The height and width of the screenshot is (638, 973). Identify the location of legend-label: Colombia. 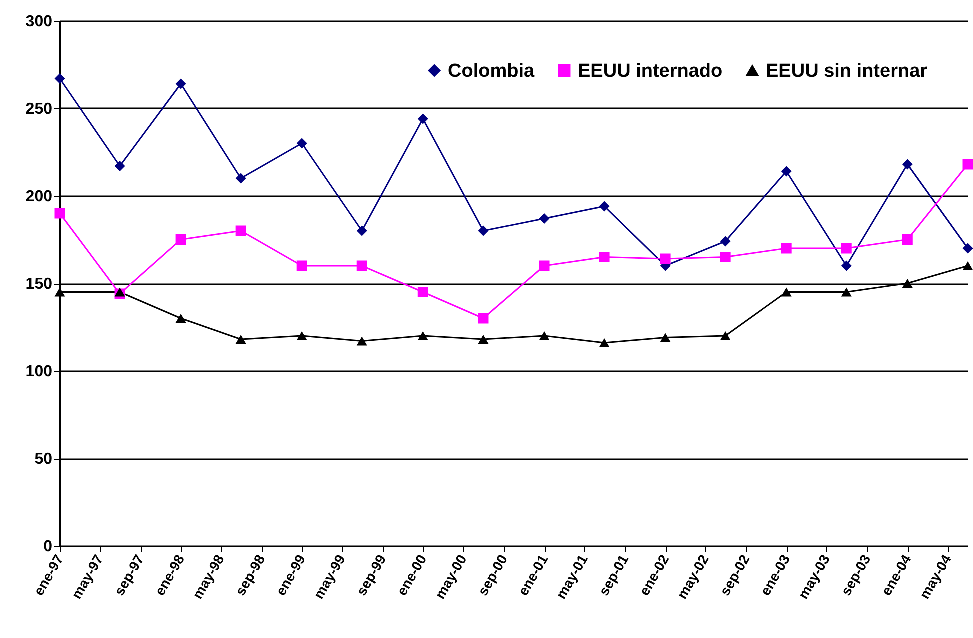
(491, 71).